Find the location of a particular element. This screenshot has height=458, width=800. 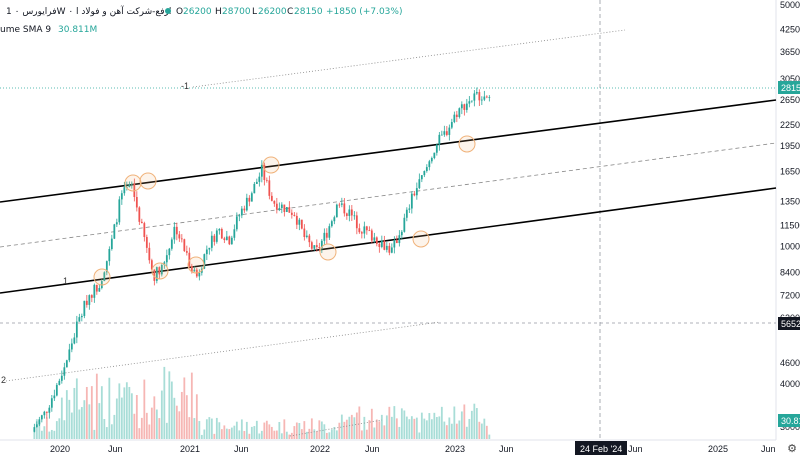

extension-volume-line is located at coordinates (336, 428).